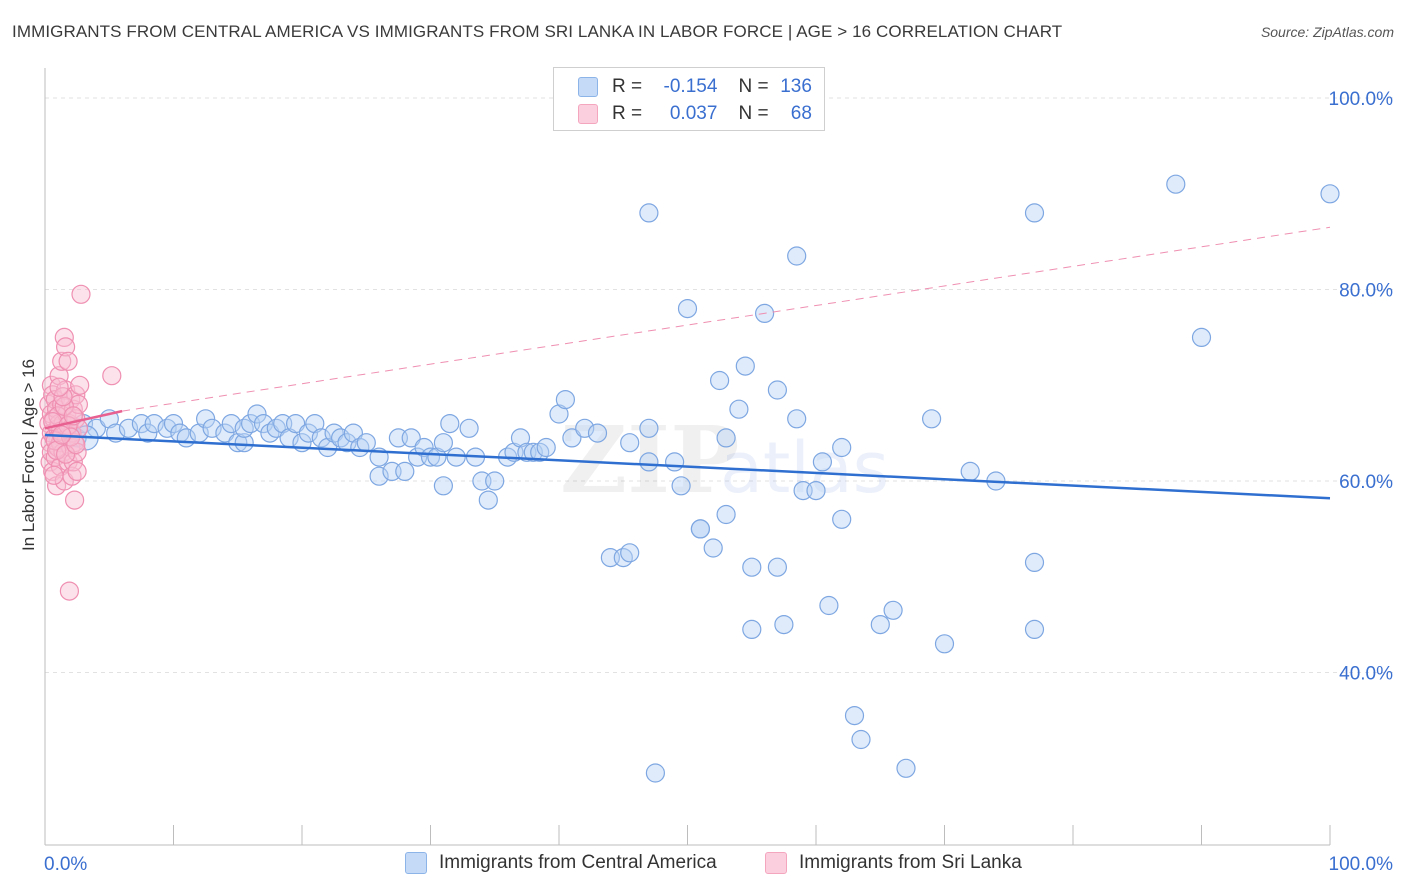 This screenshot has height=892, width=1406. I want to click on legend-n-value: 136, so click(796, 86).